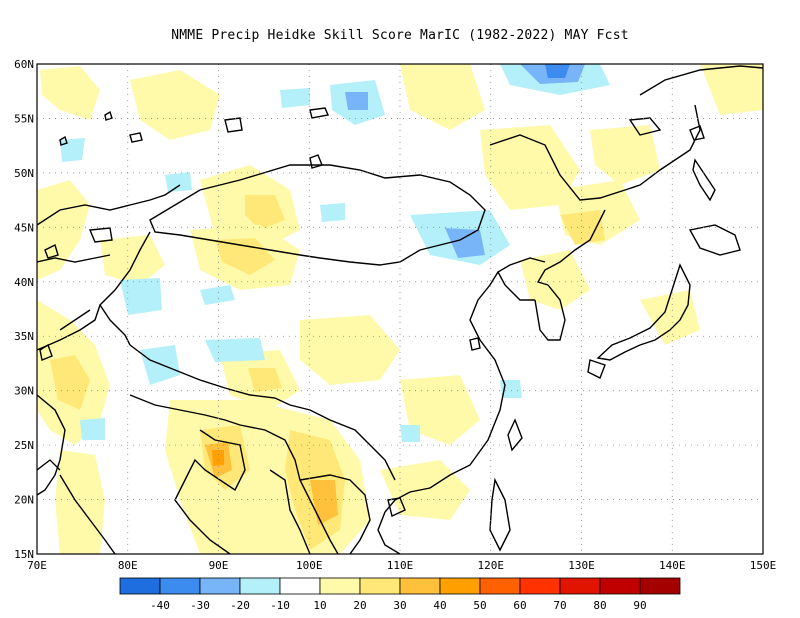 The width and height of the screenshot is (800, 618). I want to click on longitude-labels: 70E 80E 90E 100E 110E 120E 130E 140E 150E, so click(401, 565).